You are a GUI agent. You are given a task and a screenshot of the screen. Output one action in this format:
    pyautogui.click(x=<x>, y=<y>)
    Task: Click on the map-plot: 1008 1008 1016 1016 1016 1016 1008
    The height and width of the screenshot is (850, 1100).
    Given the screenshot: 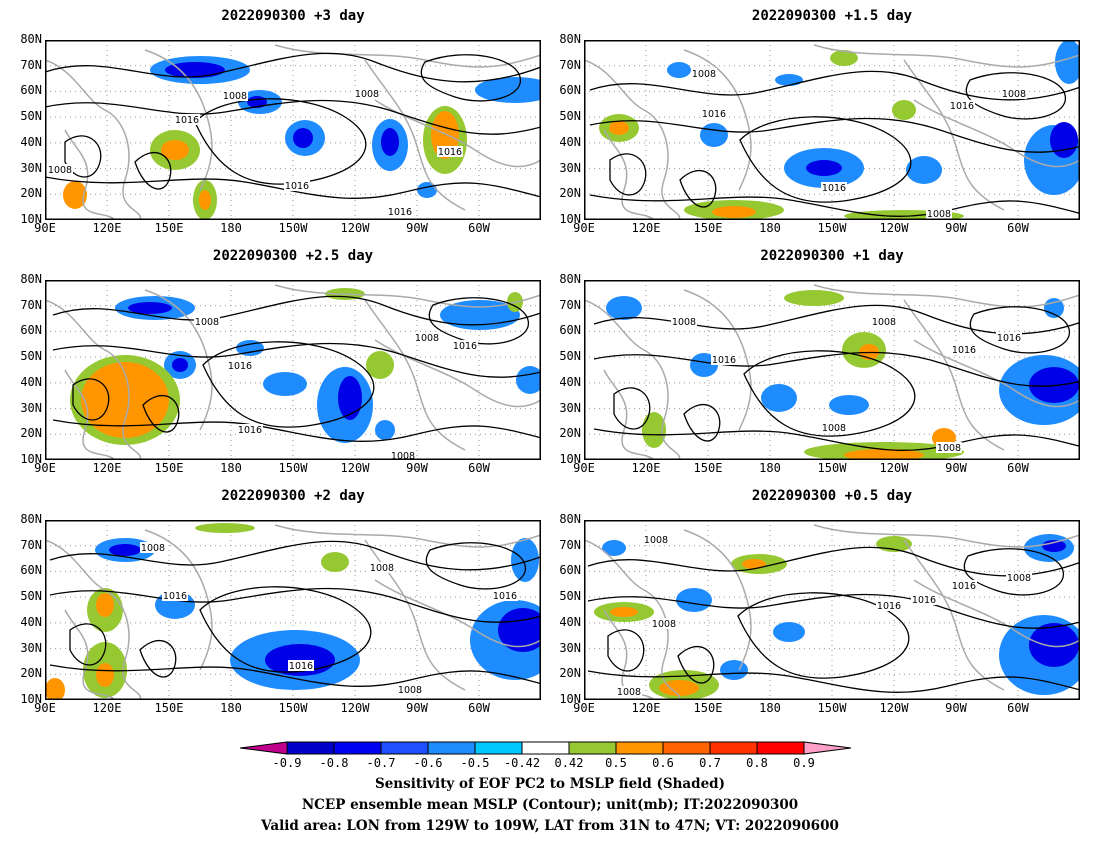 What is the action you would take?
    pyautogui.click(x=293, y=130)
    